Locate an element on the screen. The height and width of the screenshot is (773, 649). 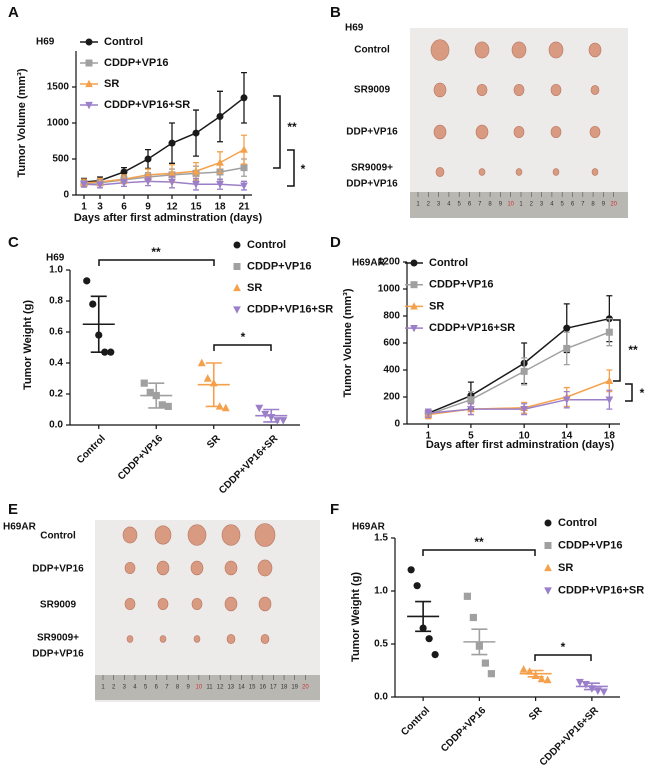
x-tick-label: 12 is located at coordinates (172, 207).